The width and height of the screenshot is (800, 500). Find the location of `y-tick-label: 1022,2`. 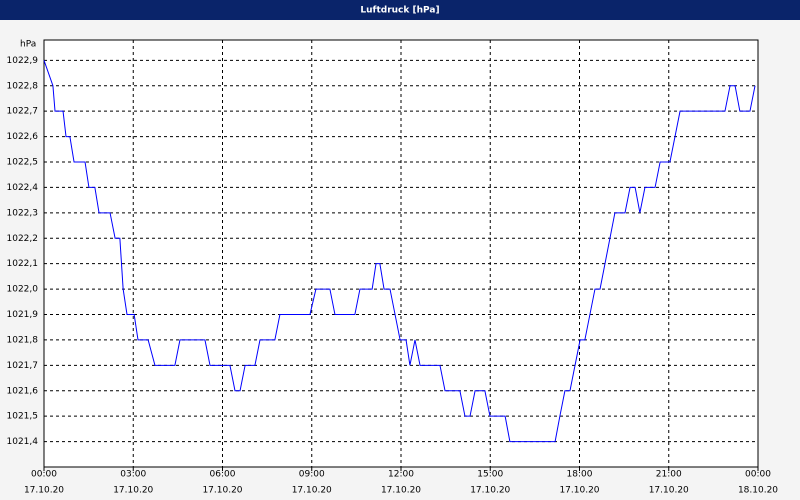

y-tick-label: 1022,2 is located at coordinates (23, 239).